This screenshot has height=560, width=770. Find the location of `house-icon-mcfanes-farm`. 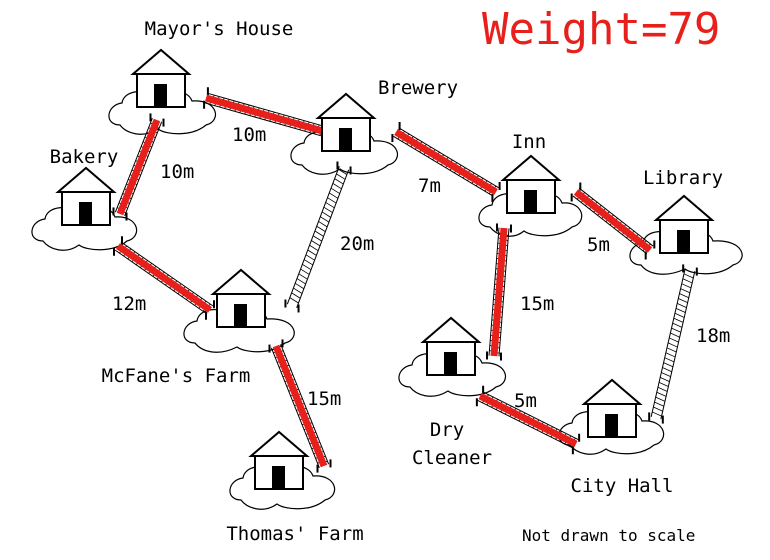

house-icon-mcfanes-farm is located at coordinates (241, 298).